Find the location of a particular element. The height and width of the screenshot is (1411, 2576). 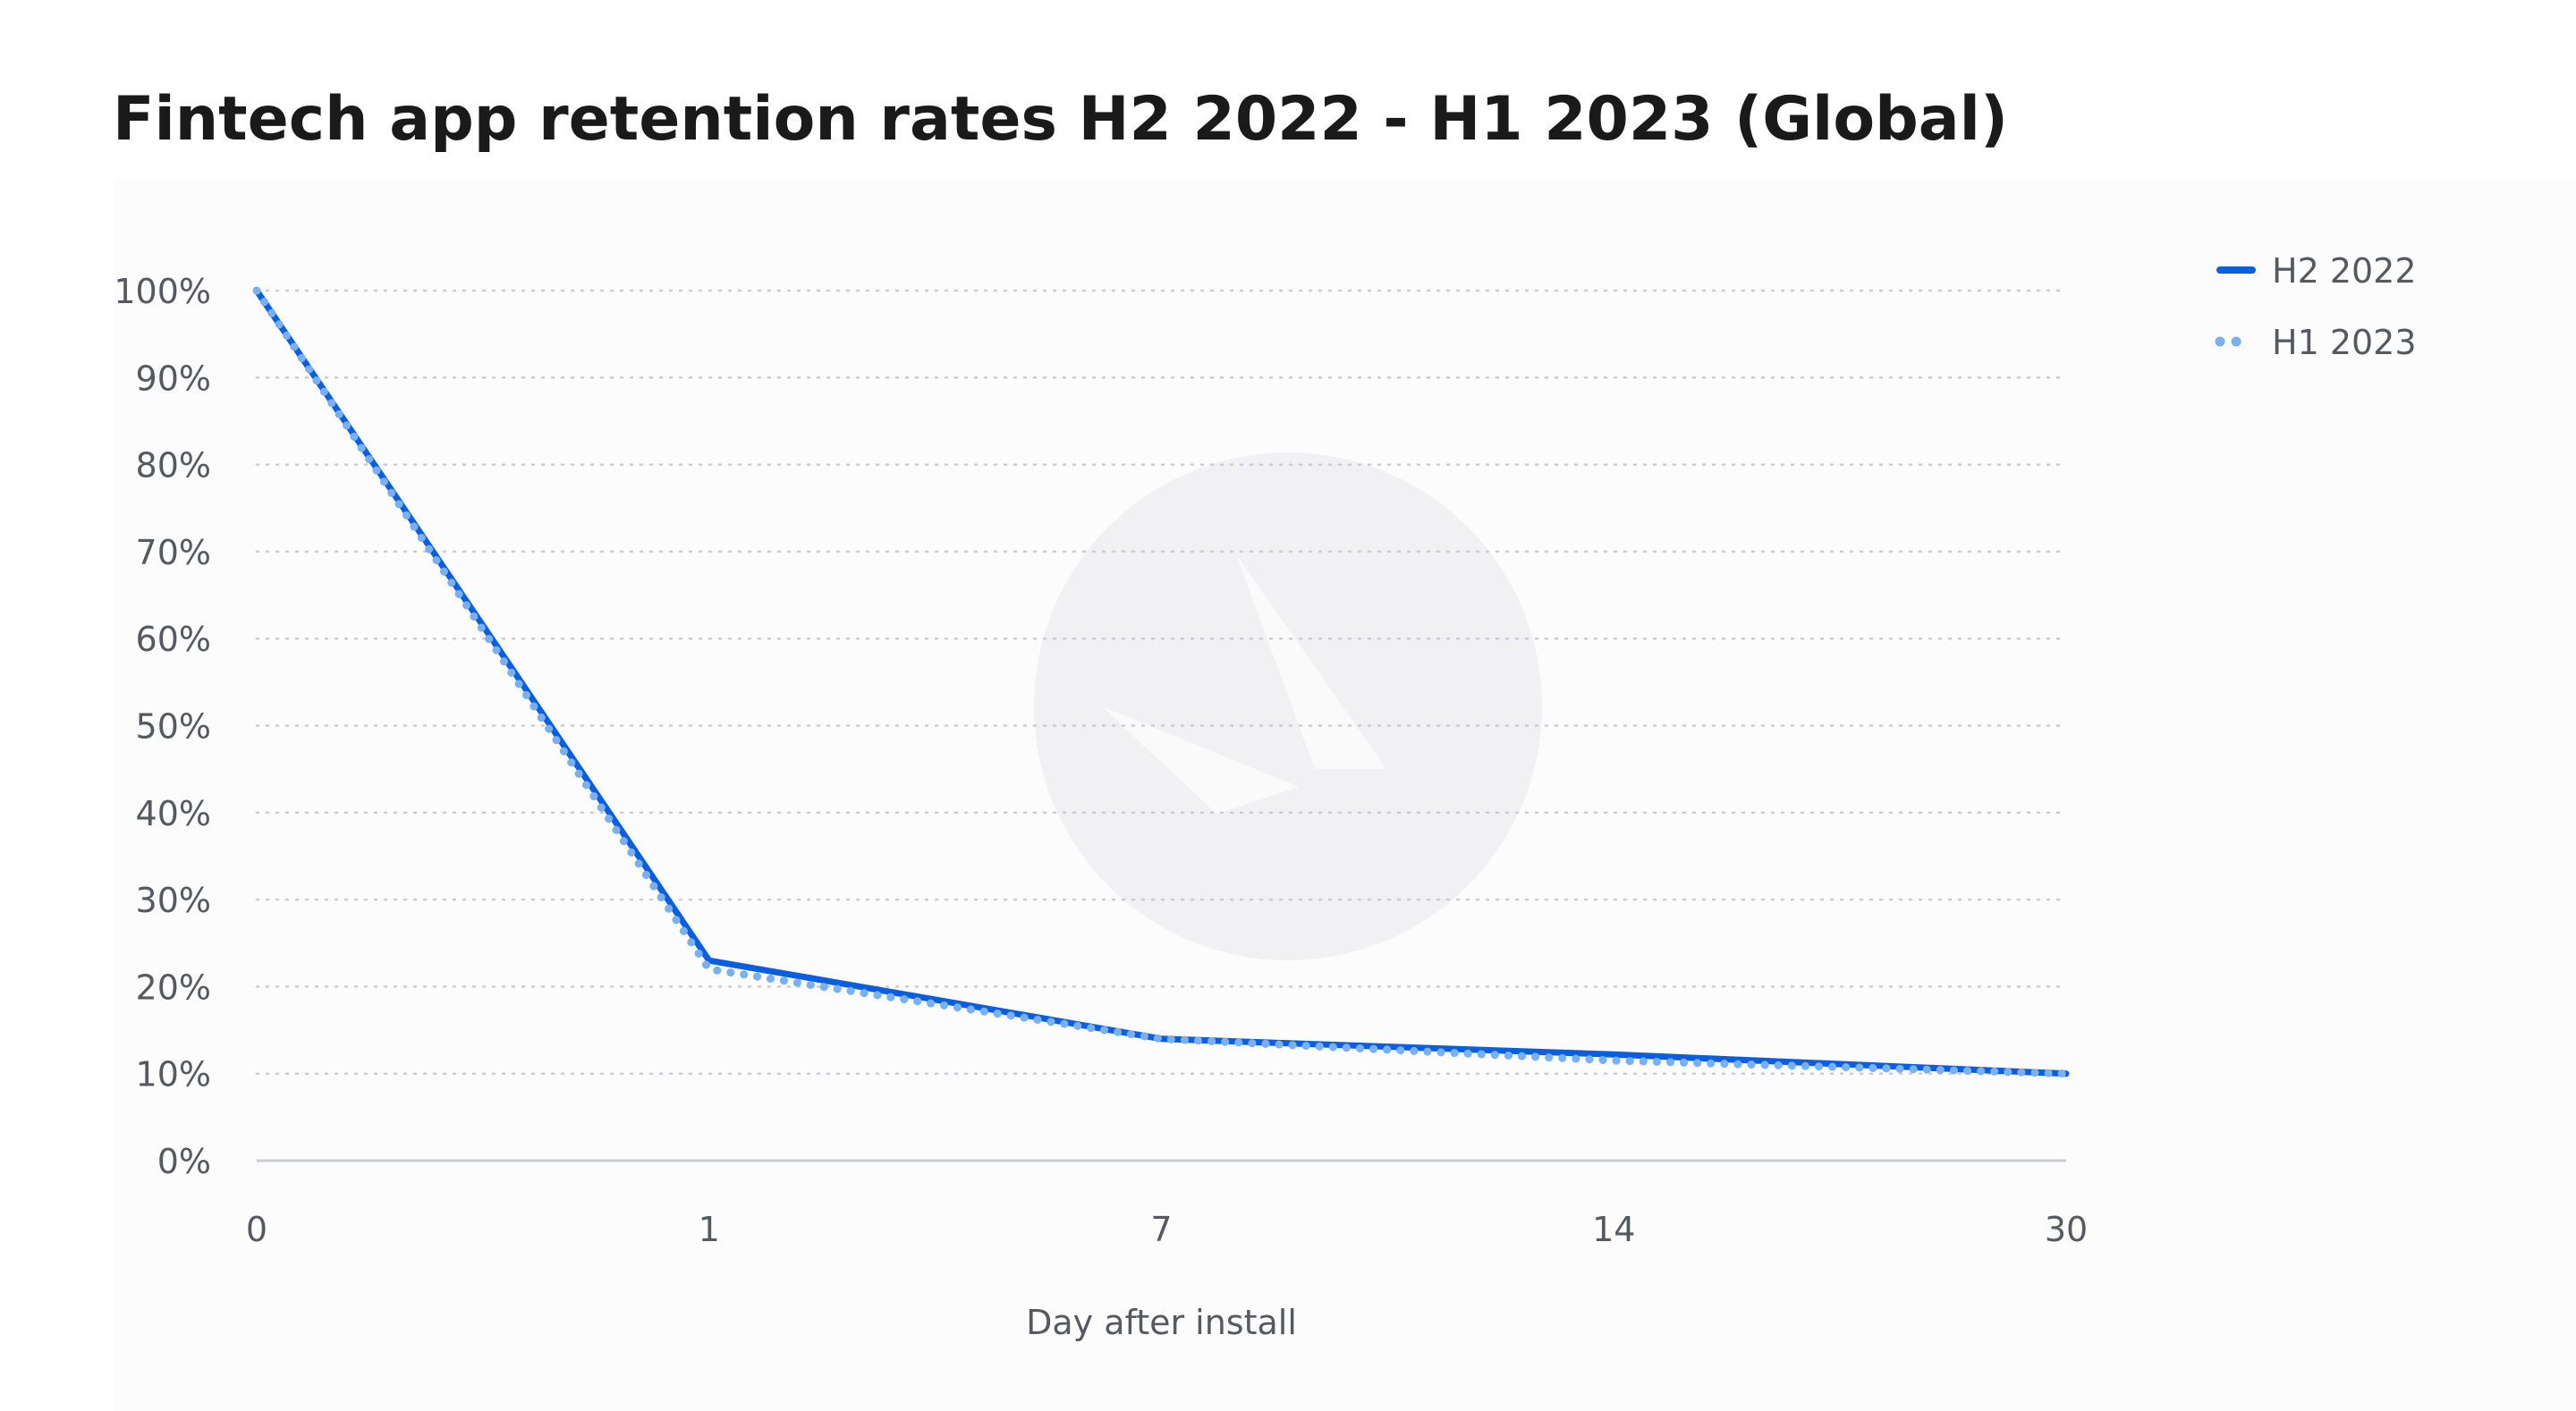

y-axis-ticks: 0% 10% 20% 30% 40% 50% 60% 70% 80% 90% 100% is located at coordinates (162, 727).